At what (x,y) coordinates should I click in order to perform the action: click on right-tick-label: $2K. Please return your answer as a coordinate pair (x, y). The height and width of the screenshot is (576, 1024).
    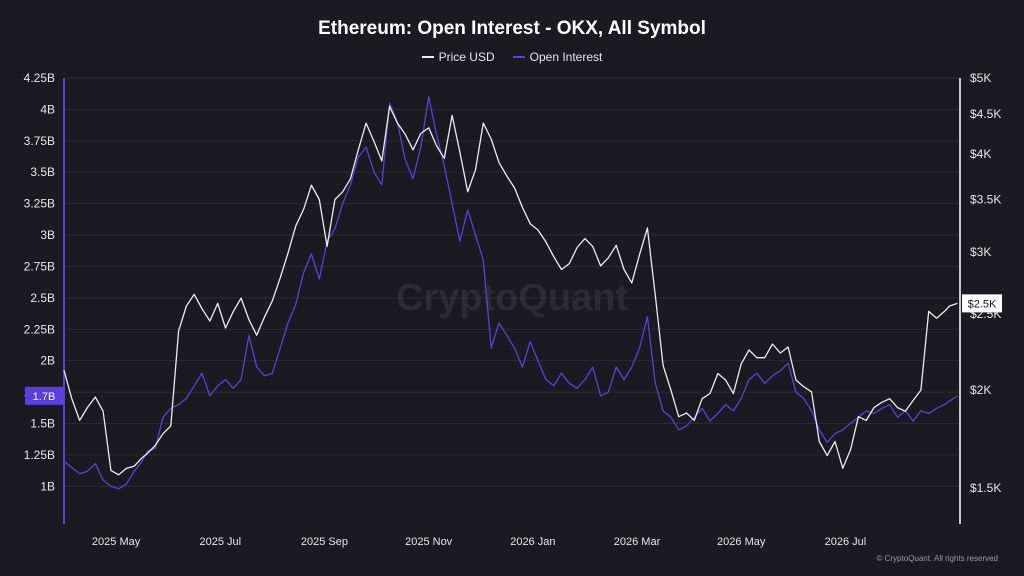
    Looking at the image, I should click on (980, 390).